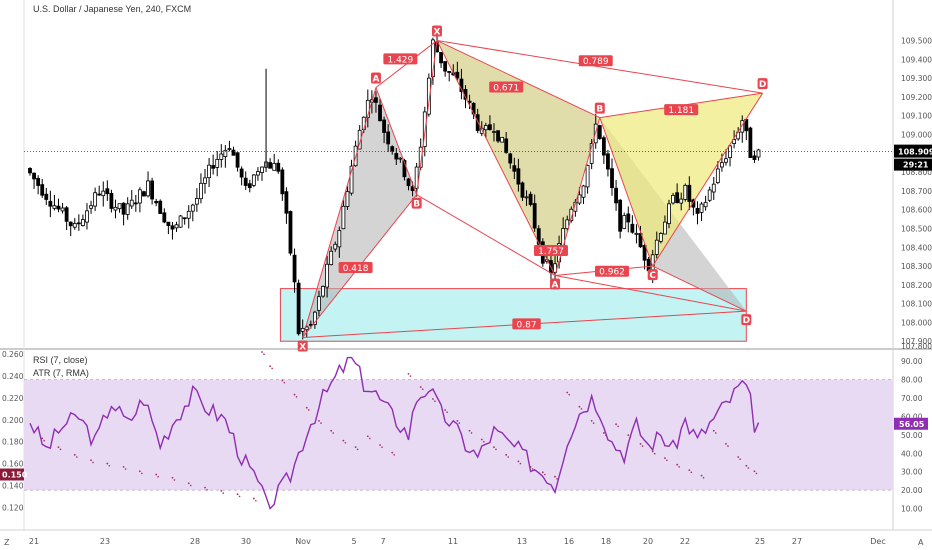 This screenshot has height=550, width=932. Describe the element at coordinates (921, 542) in the screenshot. I see `auto-scale-button: A` at that location.